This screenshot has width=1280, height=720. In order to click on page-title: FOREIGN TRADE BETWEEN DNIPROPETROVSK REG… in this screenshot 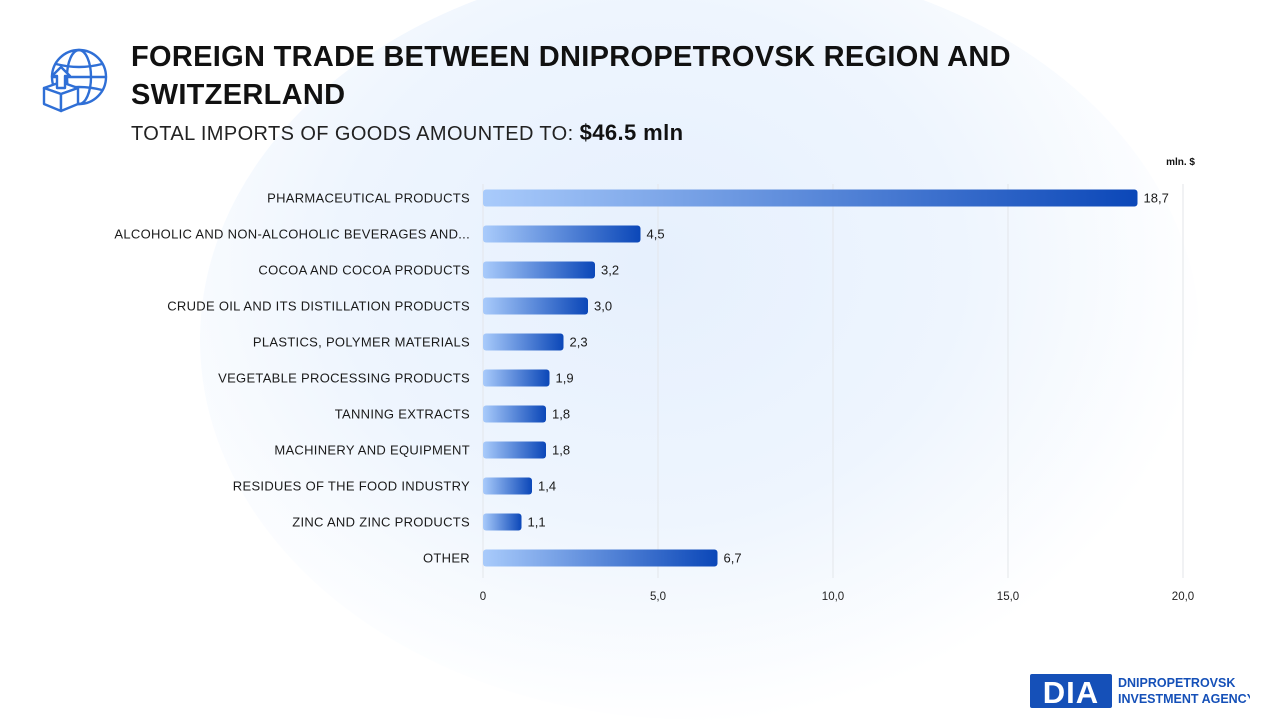, I will do `click(571, 76)`.